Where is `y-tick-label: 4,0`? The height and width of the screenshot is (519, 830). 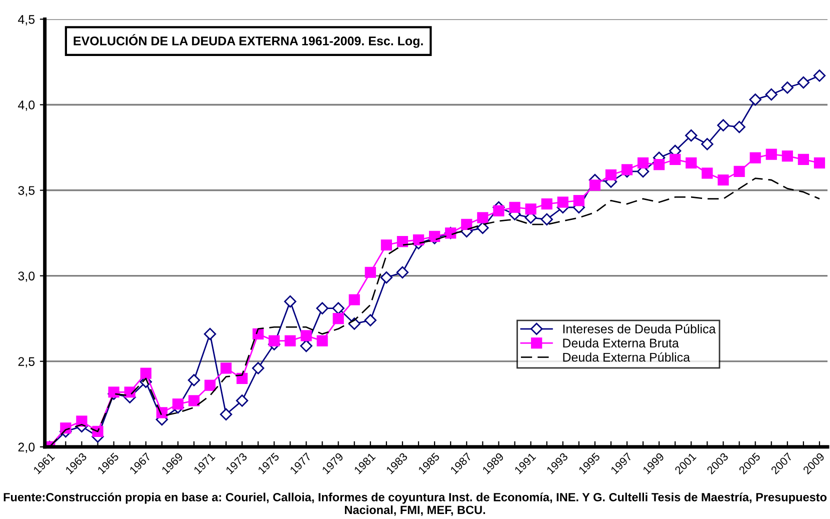 y-tick-label: 4,0 is located at coordinates (26, 105).